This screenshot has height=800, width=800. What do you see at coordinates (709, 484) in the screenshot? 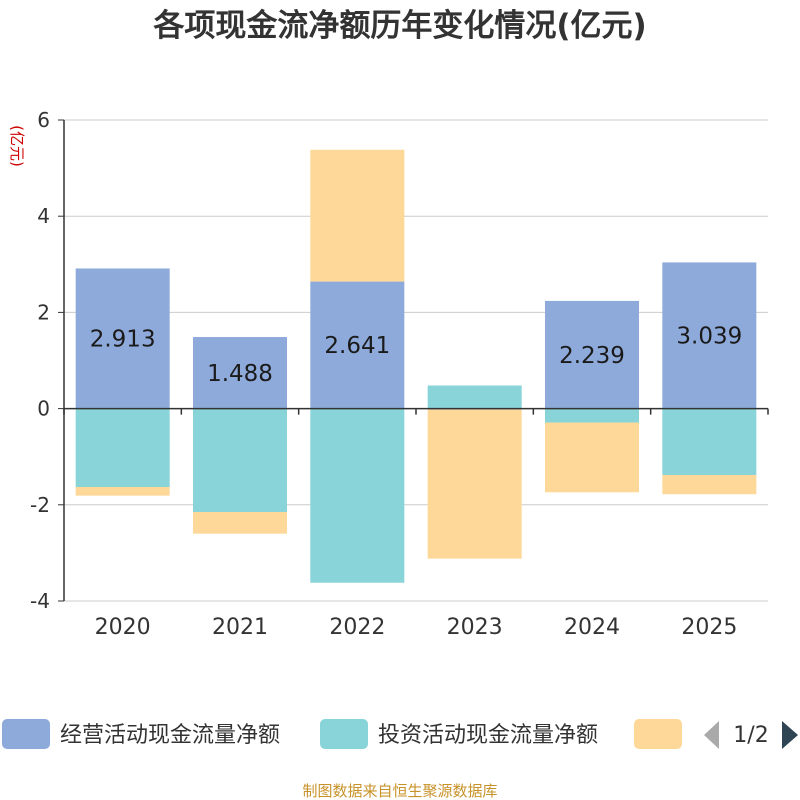
I see `bar-series2-2025` at bounding box center [709, 484].